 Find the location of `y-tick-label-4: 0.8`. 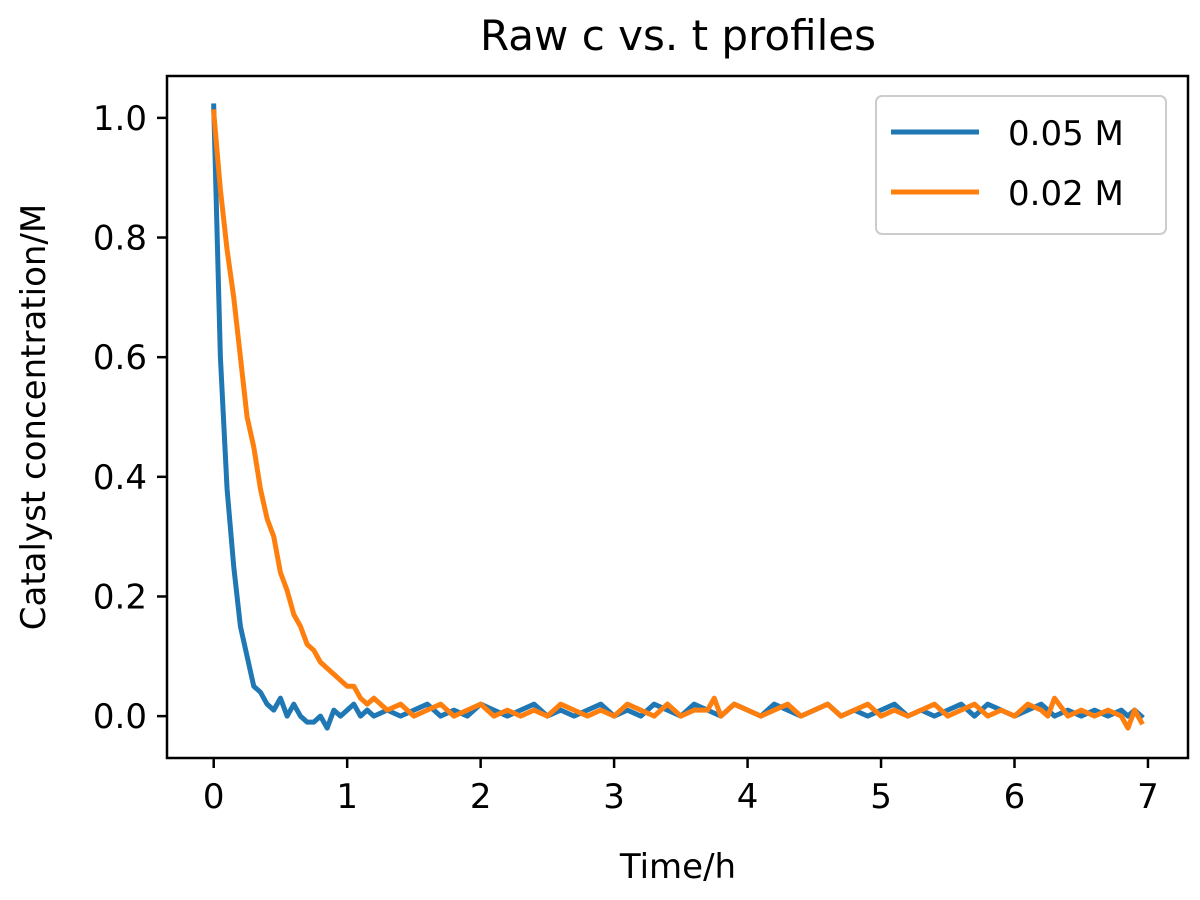

y-tick-label-4: 0.8 is located at coordinates (120, 239).